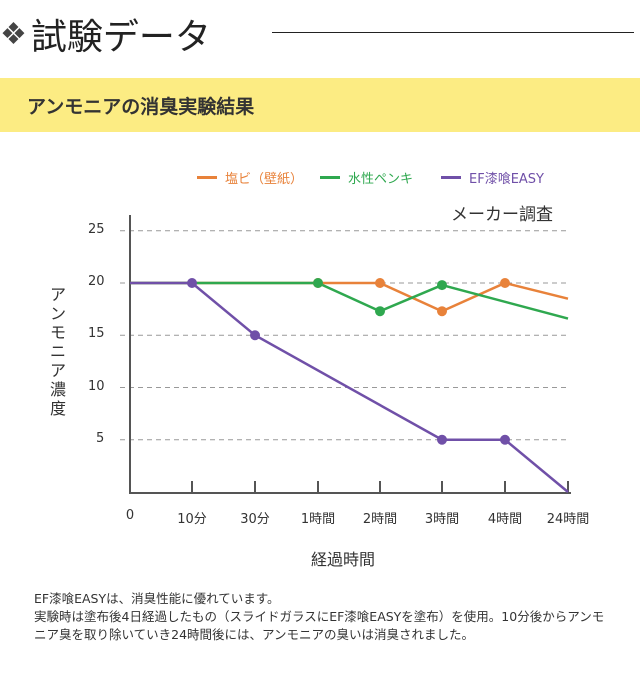 The height and width of the screenshot is (700, 640). Describe the element at coordinates (320, 105) in the screenshot. I see `section-banner: アンモニアの消臭実験結果` at that location.